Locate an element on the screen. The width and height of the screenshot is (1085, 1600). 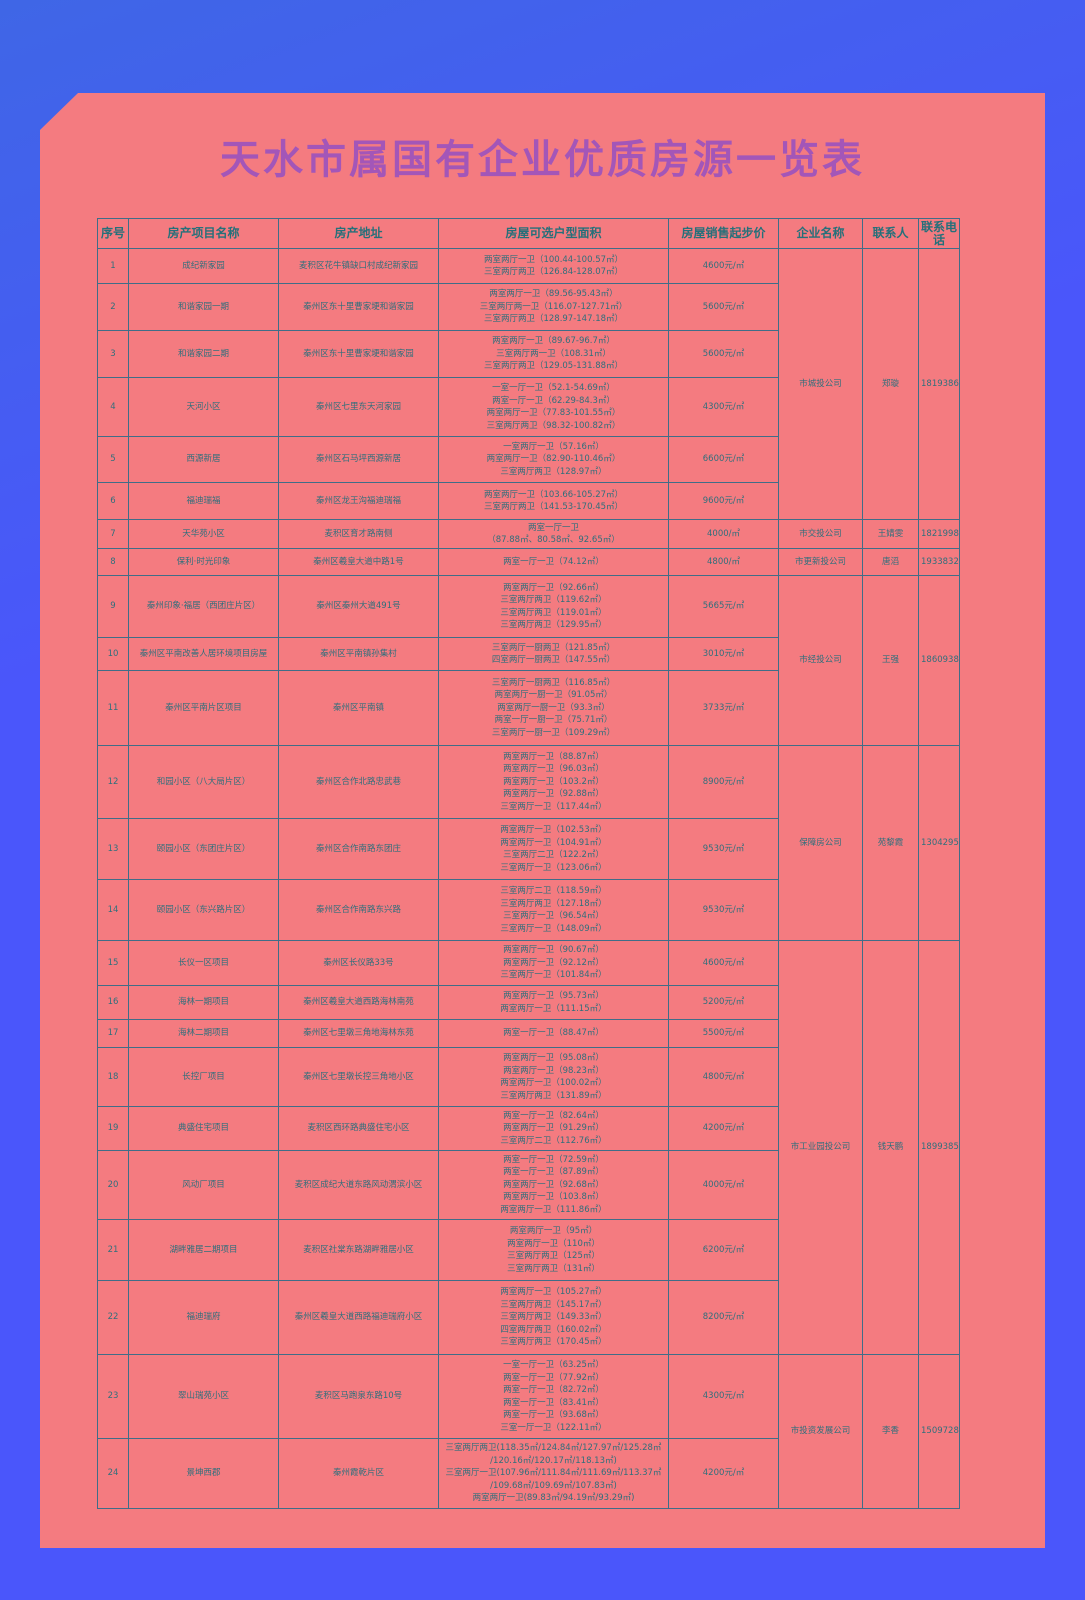
price: 4000/㎡ is located at coordinates (723, 534).